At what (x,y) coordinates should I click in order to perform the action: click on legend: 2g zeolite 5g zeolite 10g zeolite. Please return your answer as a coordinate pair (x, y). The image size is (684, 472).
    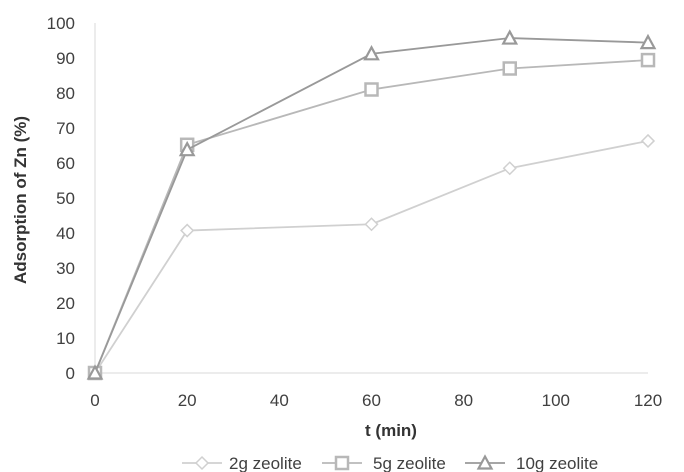
    Looking at the image, I should click on (390, 463).